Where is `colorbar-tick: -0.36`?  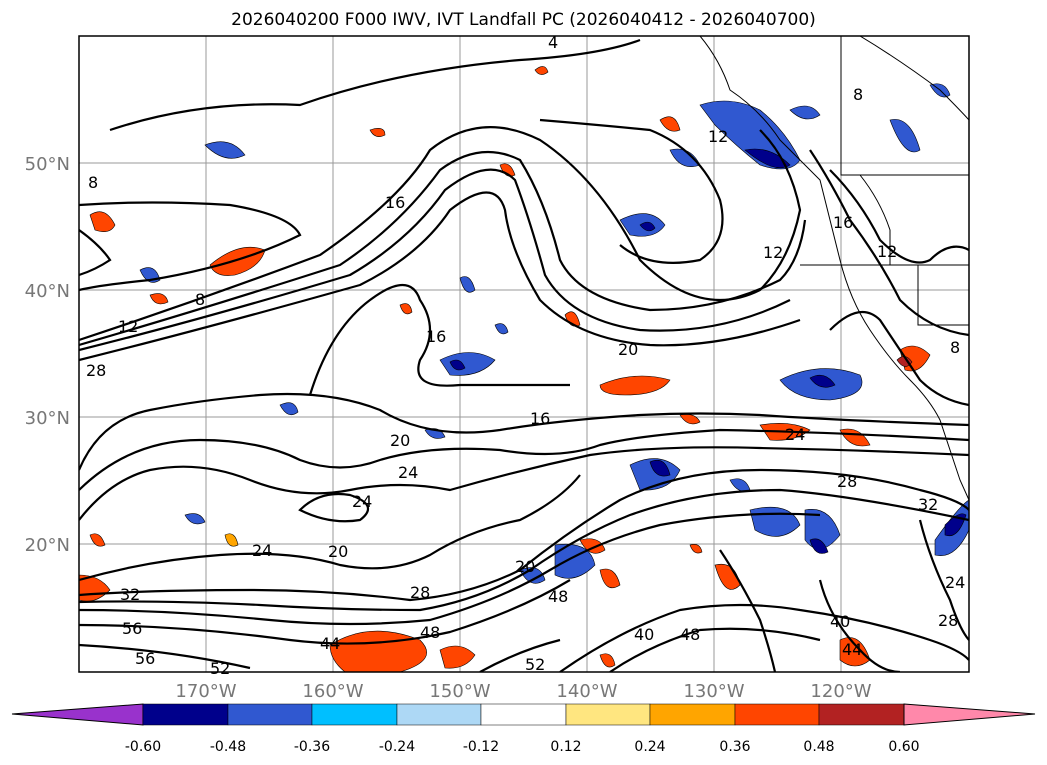
colorbar-tick: -0.36 is located at coordinates (312, 747).